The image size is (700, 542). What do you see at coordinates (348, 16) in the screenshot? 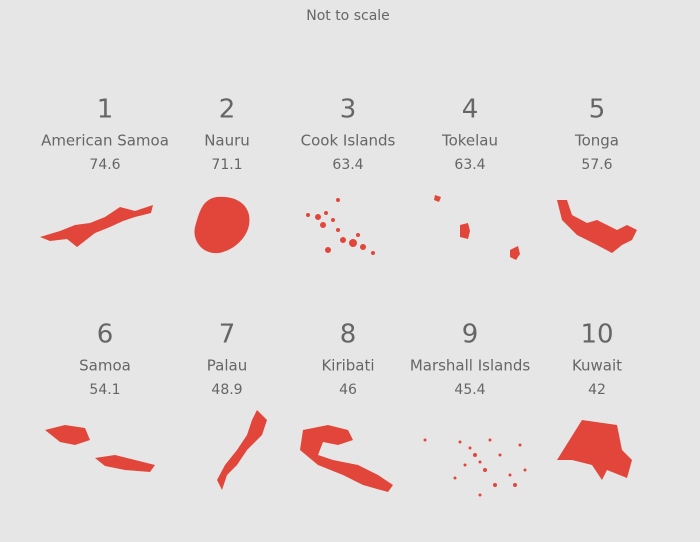
I see `subtitle: Not to scale` at bounding box center [348, 16].